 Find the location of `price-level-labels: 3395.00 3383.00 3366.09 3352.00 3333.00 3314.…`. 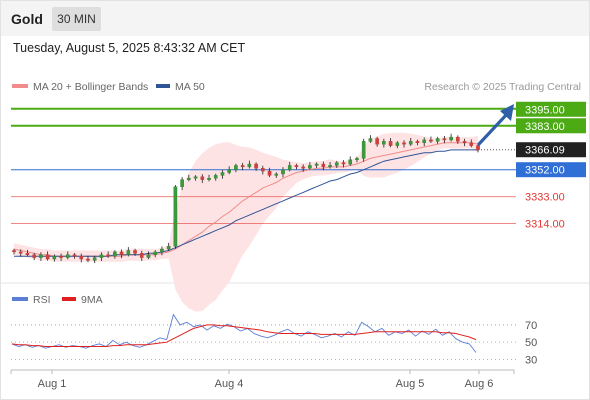

price-level-labels: 3395.00 3383.00 3366.09 3352.00 3333.00 3314.… is located at coordinates (551, 166).